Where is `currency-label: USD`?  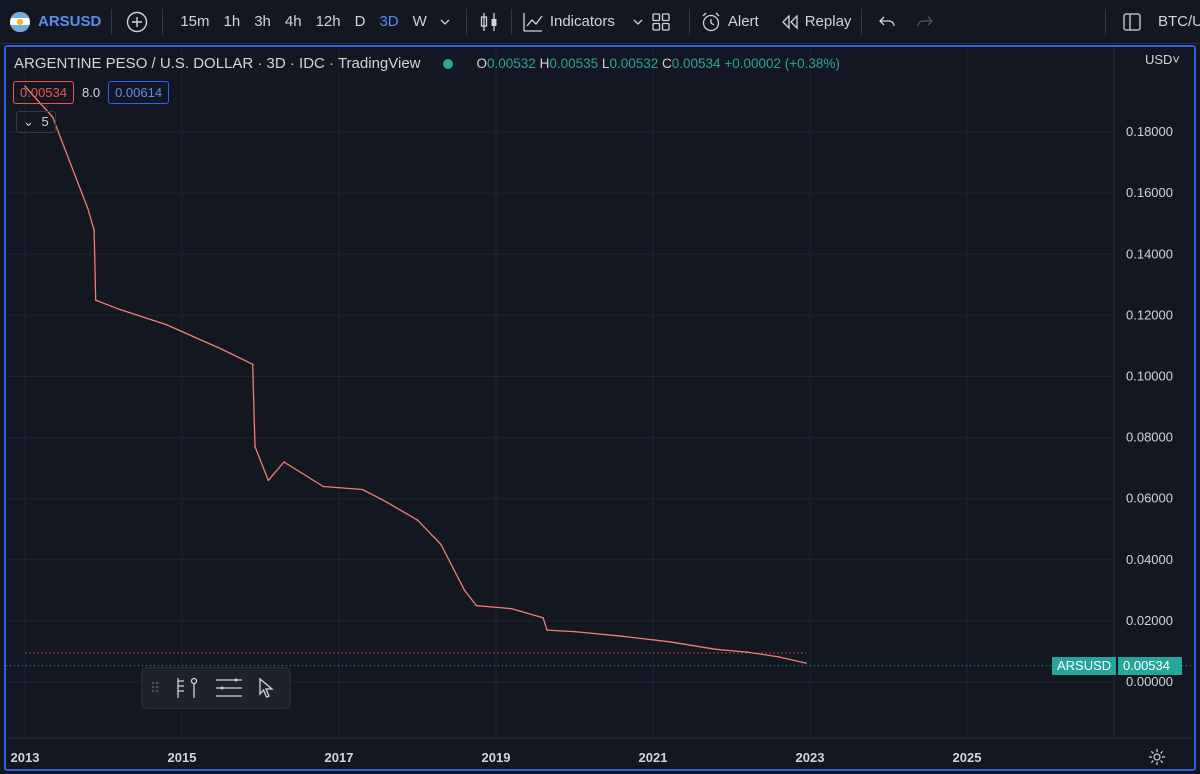 currency-label: USD is located at coordinates (1158, 59).